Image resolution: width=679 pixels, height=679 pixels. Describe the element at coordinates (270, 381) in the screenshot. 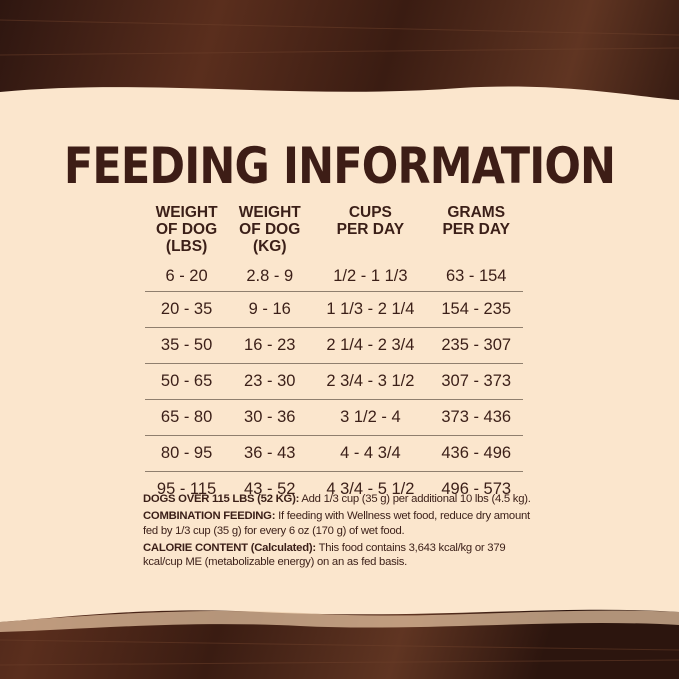

I see `table-cell: 23 - 30` at that location.